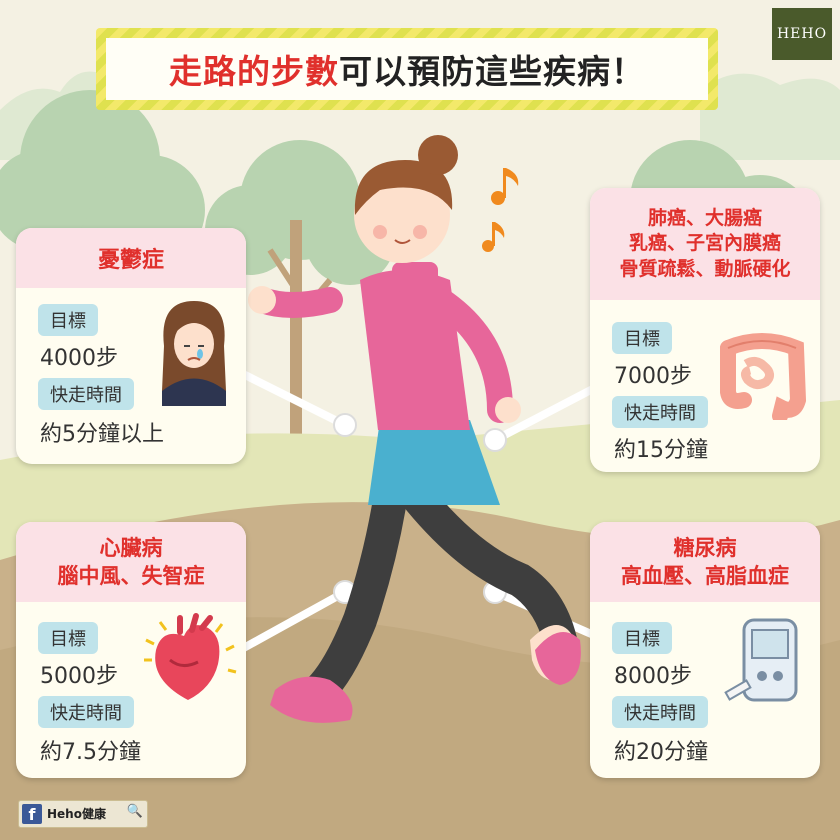 The height and width of the screenshot is (840, 840). I want to click on music-note-icon, so click(500, 210).